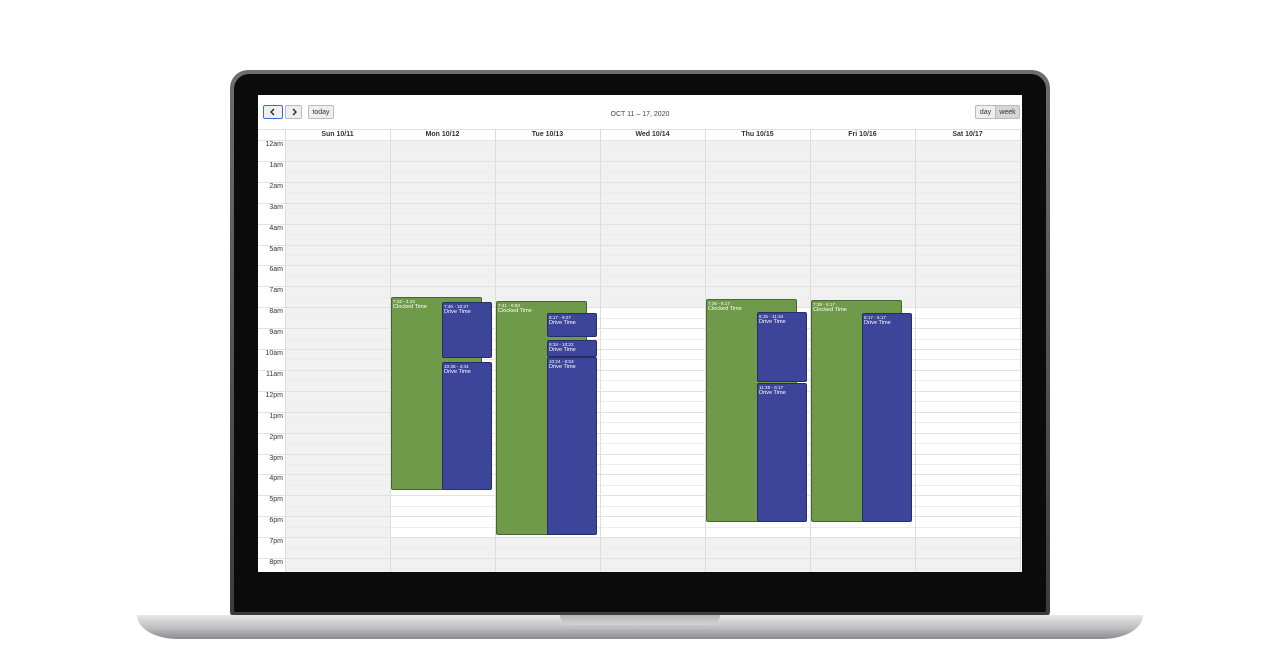 This screenshot has height=668, width=1280. I want to click on hour-label: 4am, so click(276, 228).